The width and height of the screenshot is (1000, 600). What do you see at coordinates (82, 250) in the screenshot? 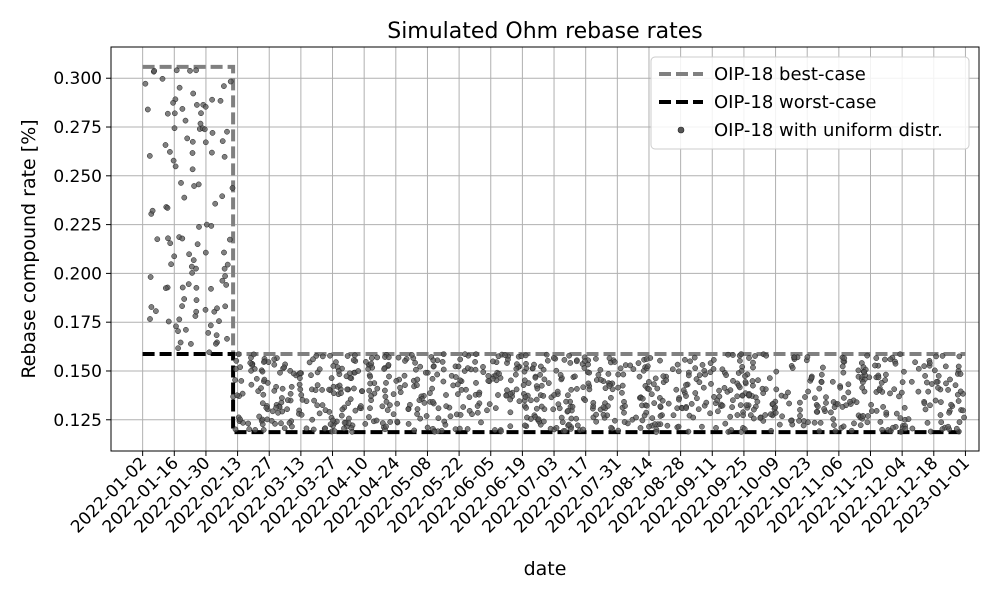
I see `y-axis-ticks: 0.125 0.150 0.175 0.200 0.225 0.250 0.275 0.300` at bounding box center [82, 250].